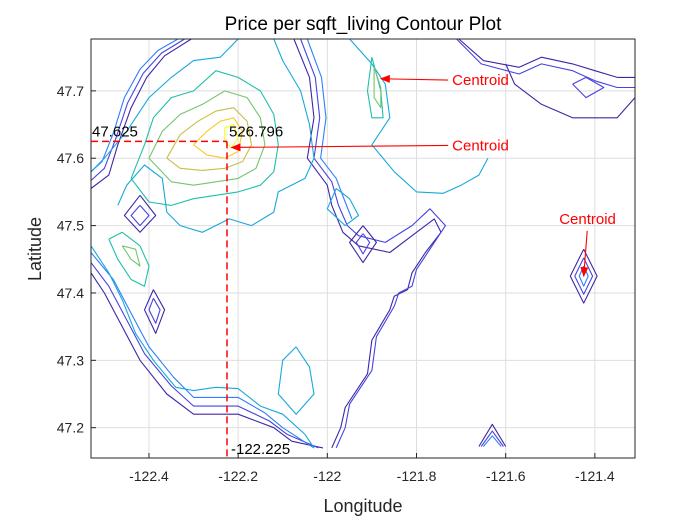 This screenshot has height=522, width=700. Describe the element at coordinates (595, 476) in the screenshot. I see `x-tick-label: -121.4` at that location.